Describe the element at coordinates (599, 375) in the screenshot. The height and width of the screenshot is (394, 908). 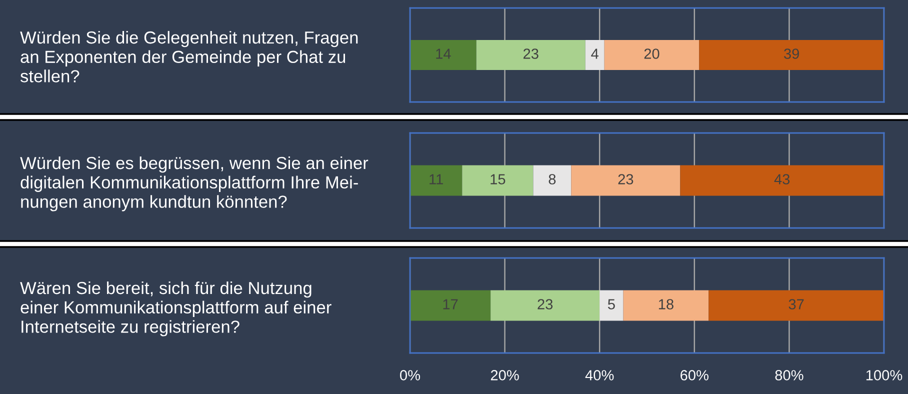
I see `x-tick-label: 40%` at that location.